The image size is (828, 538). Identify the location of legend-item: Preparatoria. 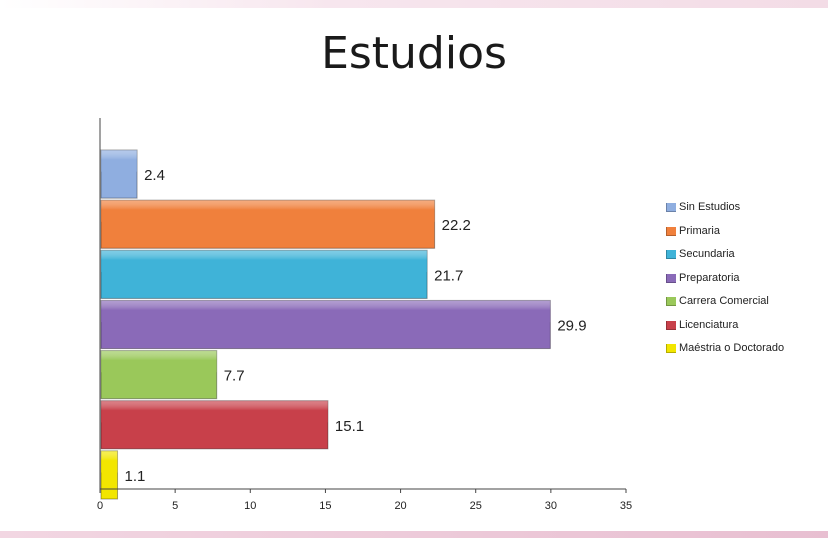
(725, 279).